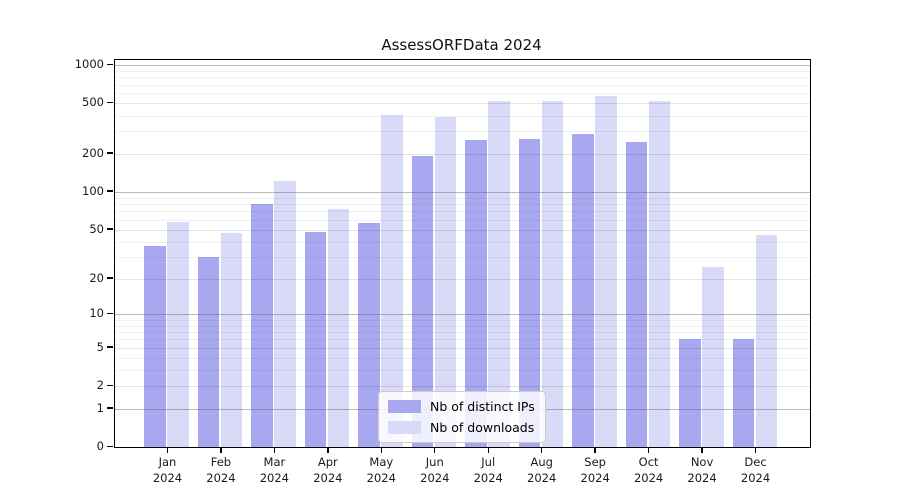 This screenshot has width=900, height=500. What do you see at coordinates (93, 152) in the screenshot?
I see `y-tick-label: 200` at bounding box center [93, 152].